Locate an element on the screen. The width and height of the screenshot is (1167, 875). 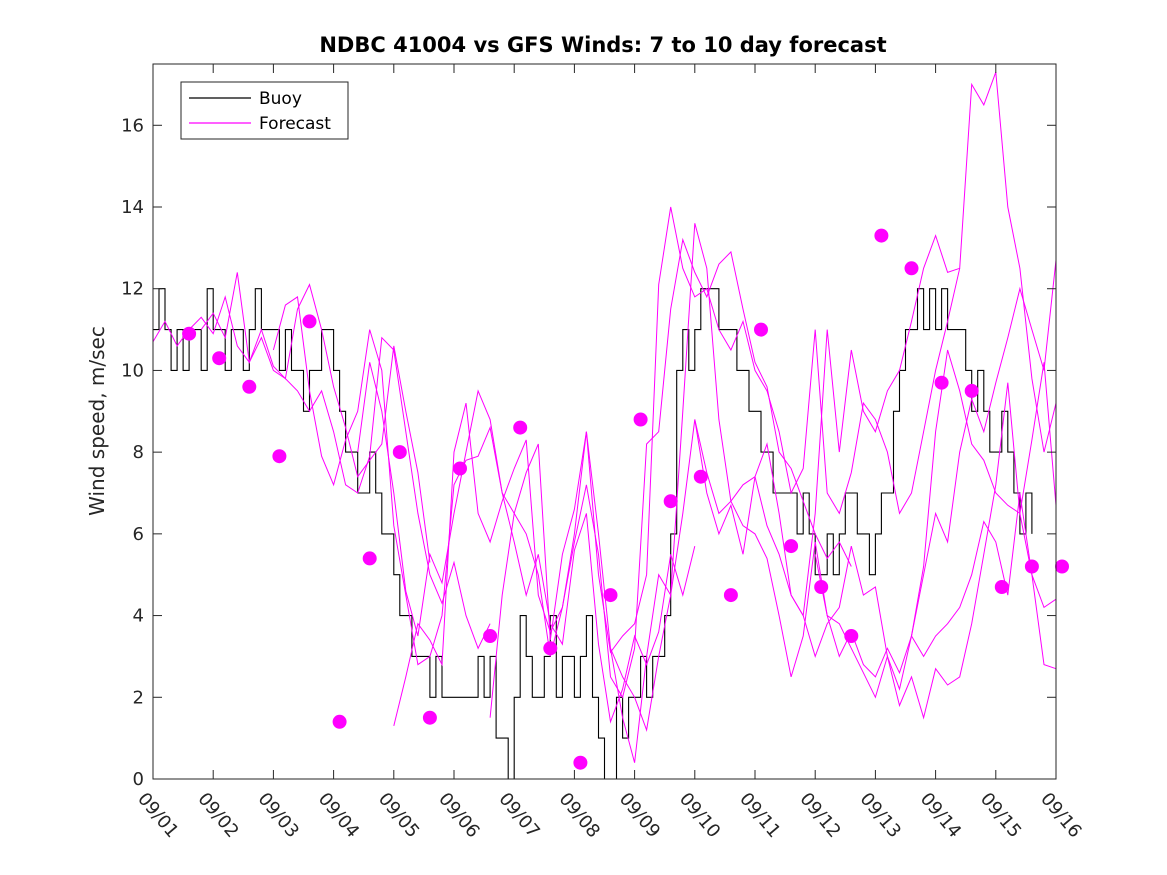
x-tick-label: 09/09 is located at coordinates (639, 815).